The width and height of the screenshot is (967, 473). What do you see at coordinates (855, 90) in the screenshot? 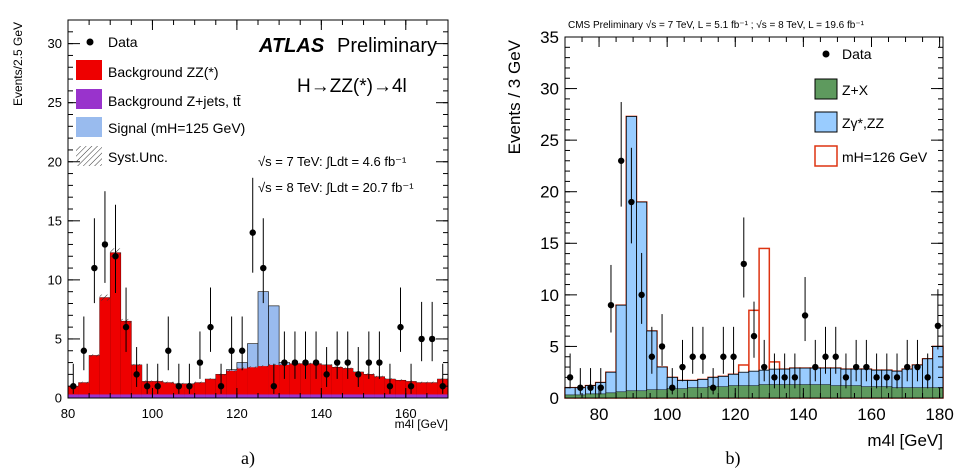
I see `cms-legend-zx: Z+X` at bounding box center [855, 90].